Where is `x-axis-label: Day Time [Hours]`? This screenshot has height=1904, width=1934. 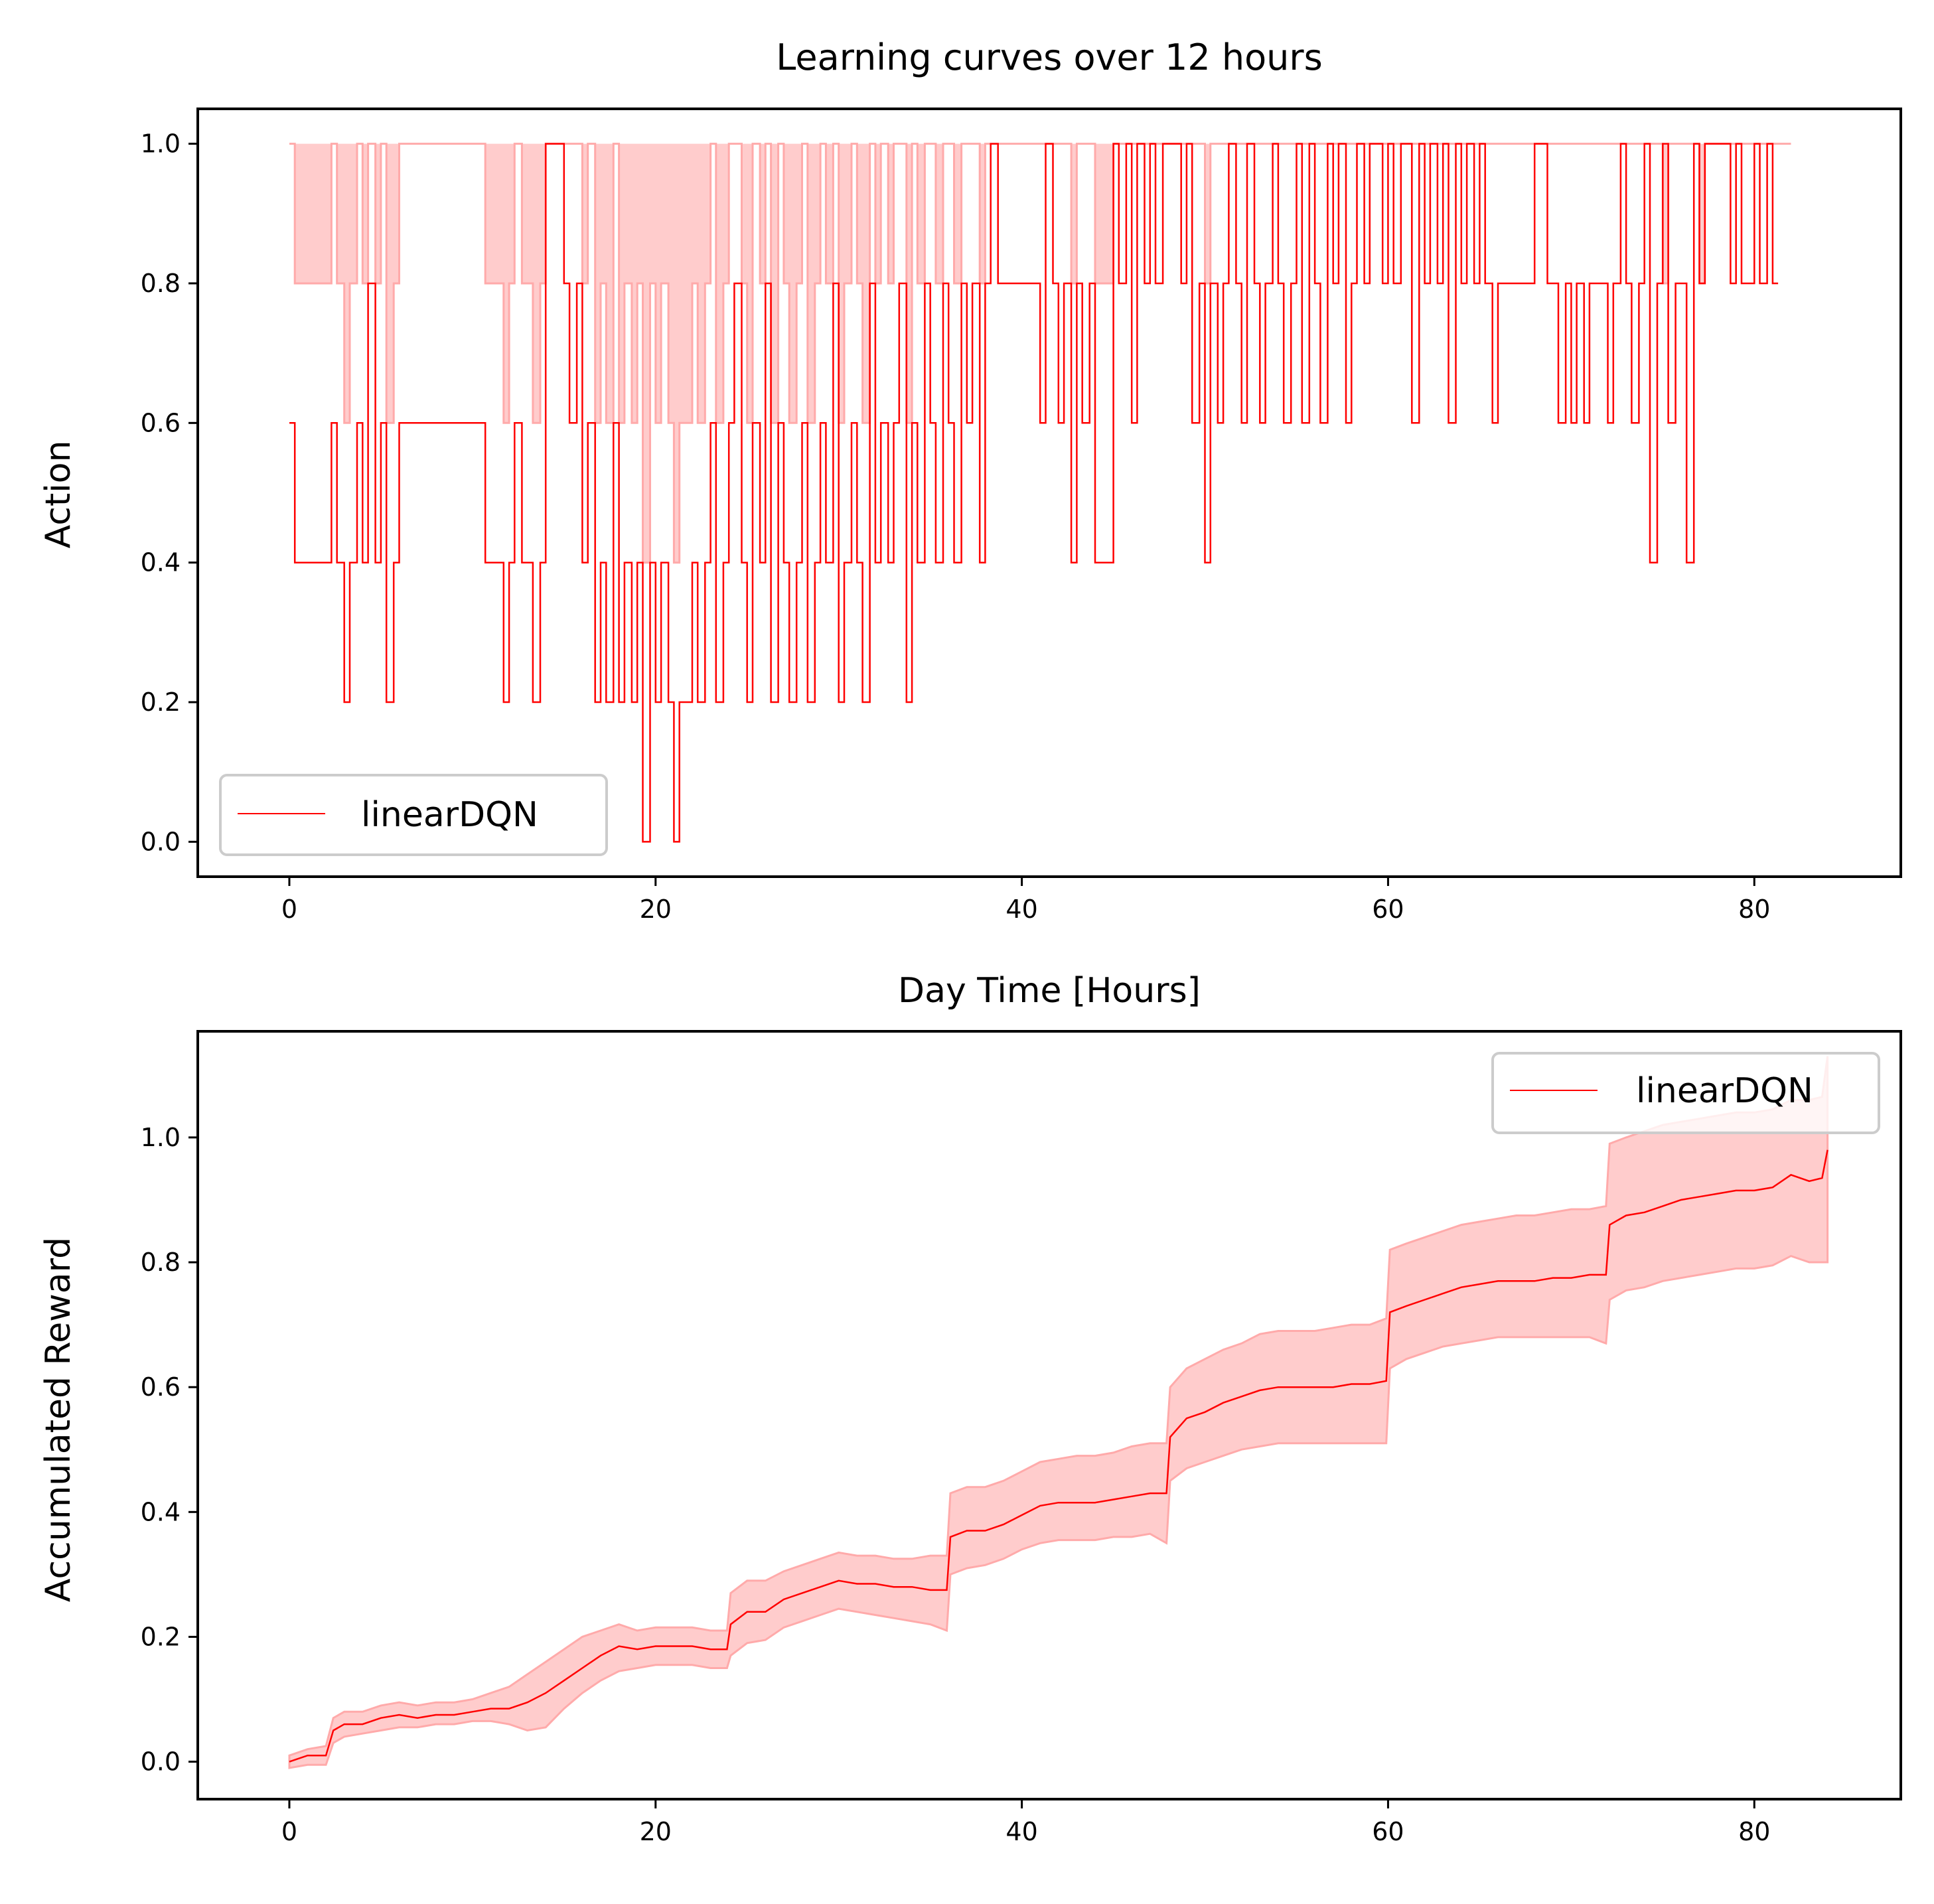
x-axis-label: Day Time [Hours] is located at coordinates (1049, 991).